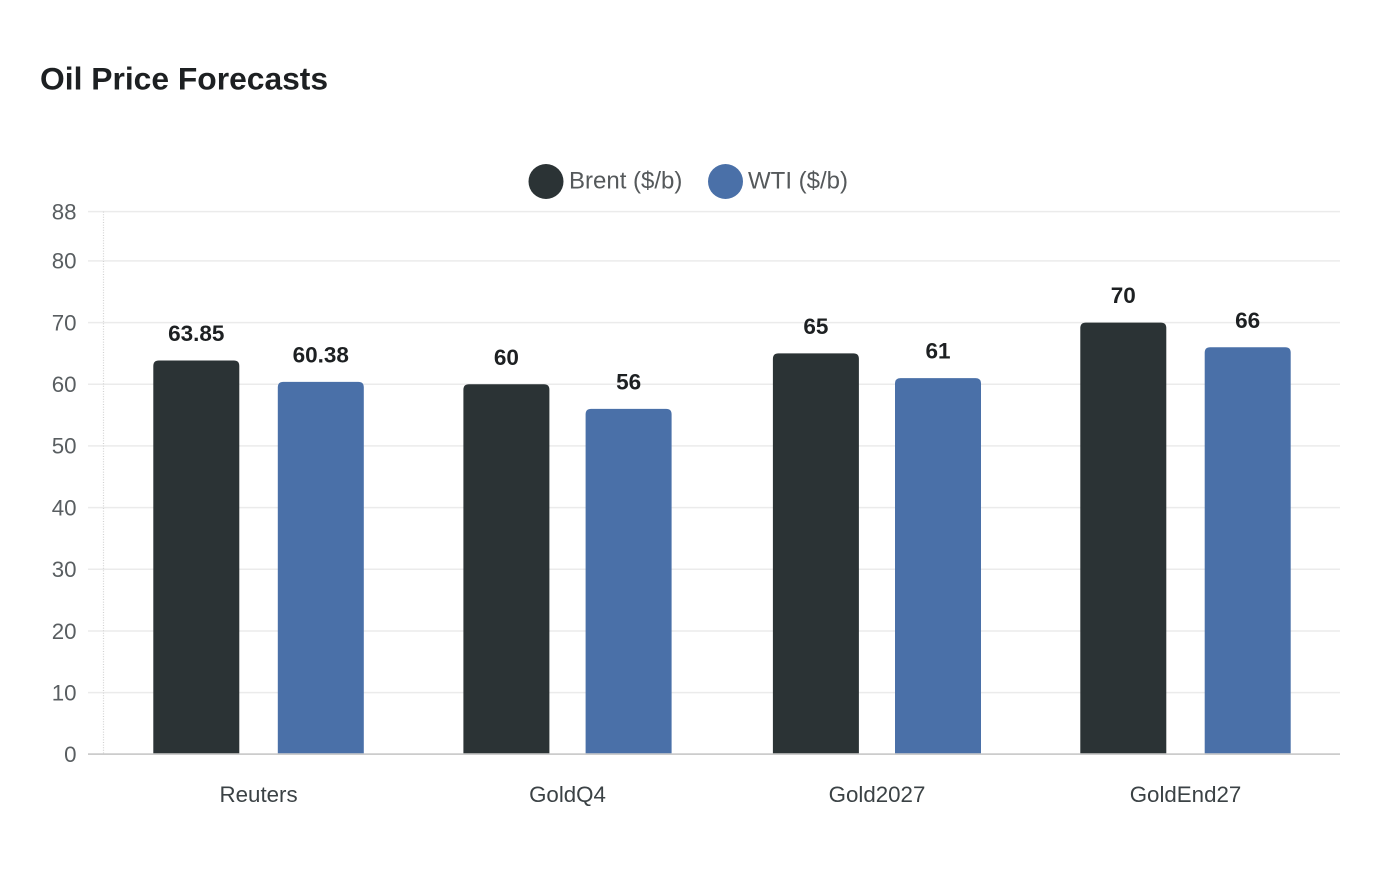 The width and height of the screenshot is (1400, 885). Describe the element at coordinates (184, 79) in the screenshot. I see `svg-text: Oil Price Forecasts` at that location.